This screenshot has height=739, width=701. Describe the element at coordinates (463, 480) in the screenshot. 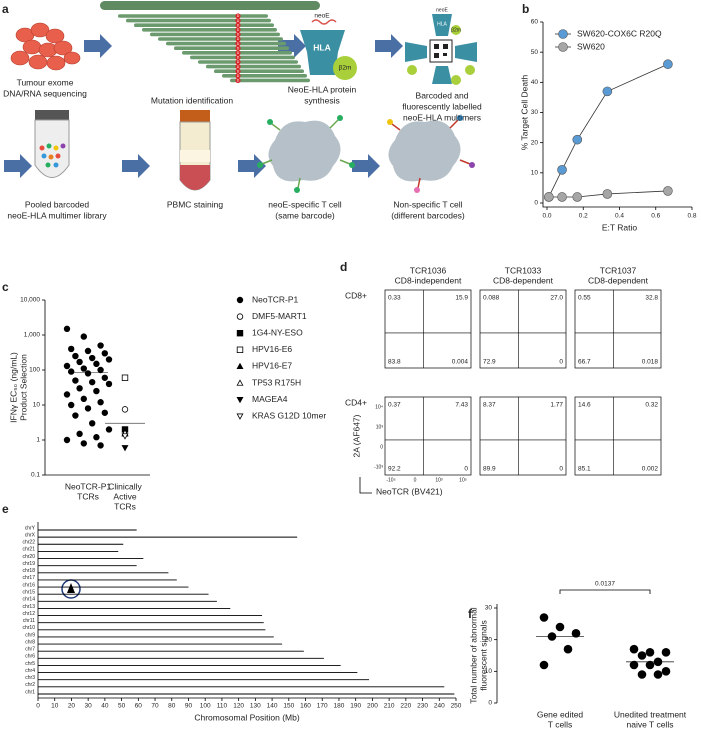

I see `x-tick-label: 10⁵` at that location.